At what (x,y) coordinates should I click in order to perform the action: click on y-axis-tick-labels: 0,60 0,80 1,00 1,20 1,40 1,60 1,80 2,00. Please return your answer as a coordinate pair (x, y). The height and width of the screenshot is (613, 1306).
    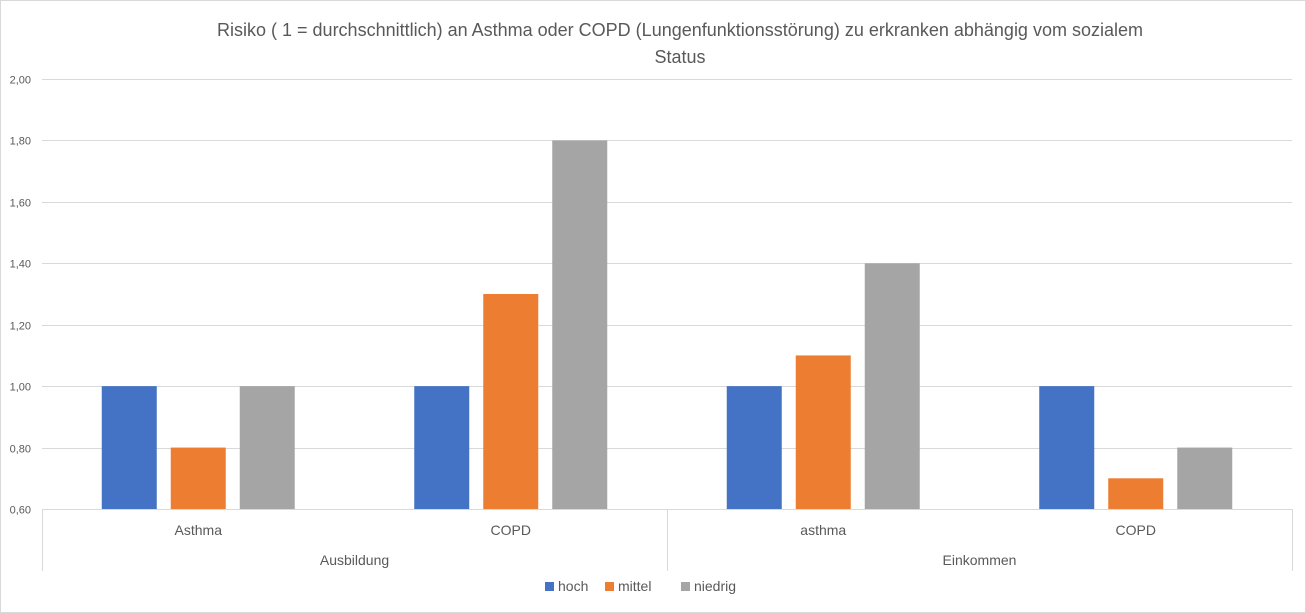
    Looking at the image, I should click on (20, 296).